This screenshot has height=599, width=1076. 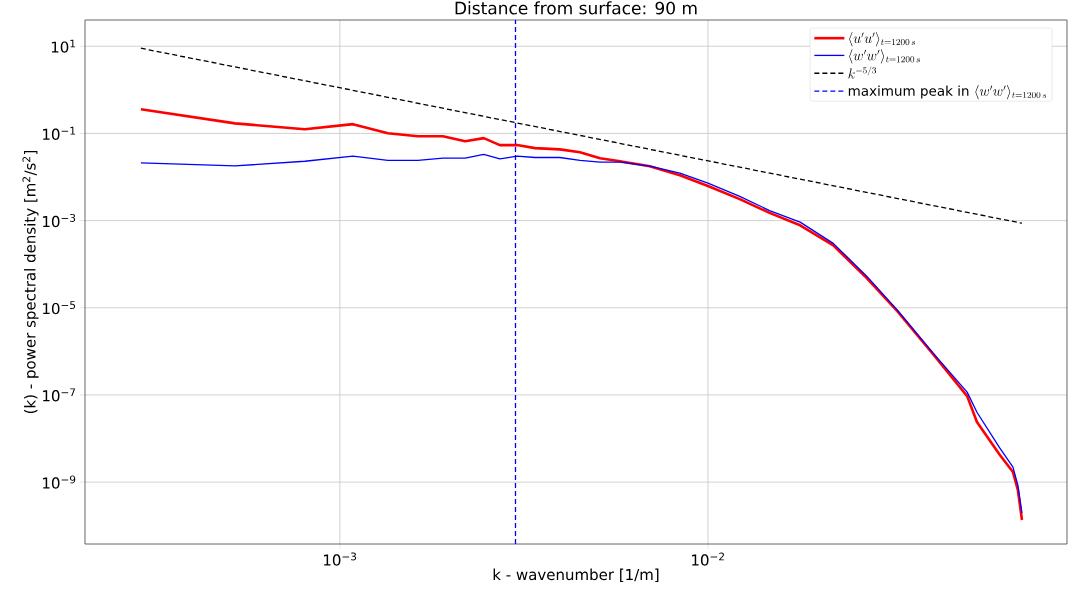 What do you see at coordinates (576, 575) in the screenshot?
I see `x-axis-title: k - wavenumber [1/m]` at bounding box center [576, 575].